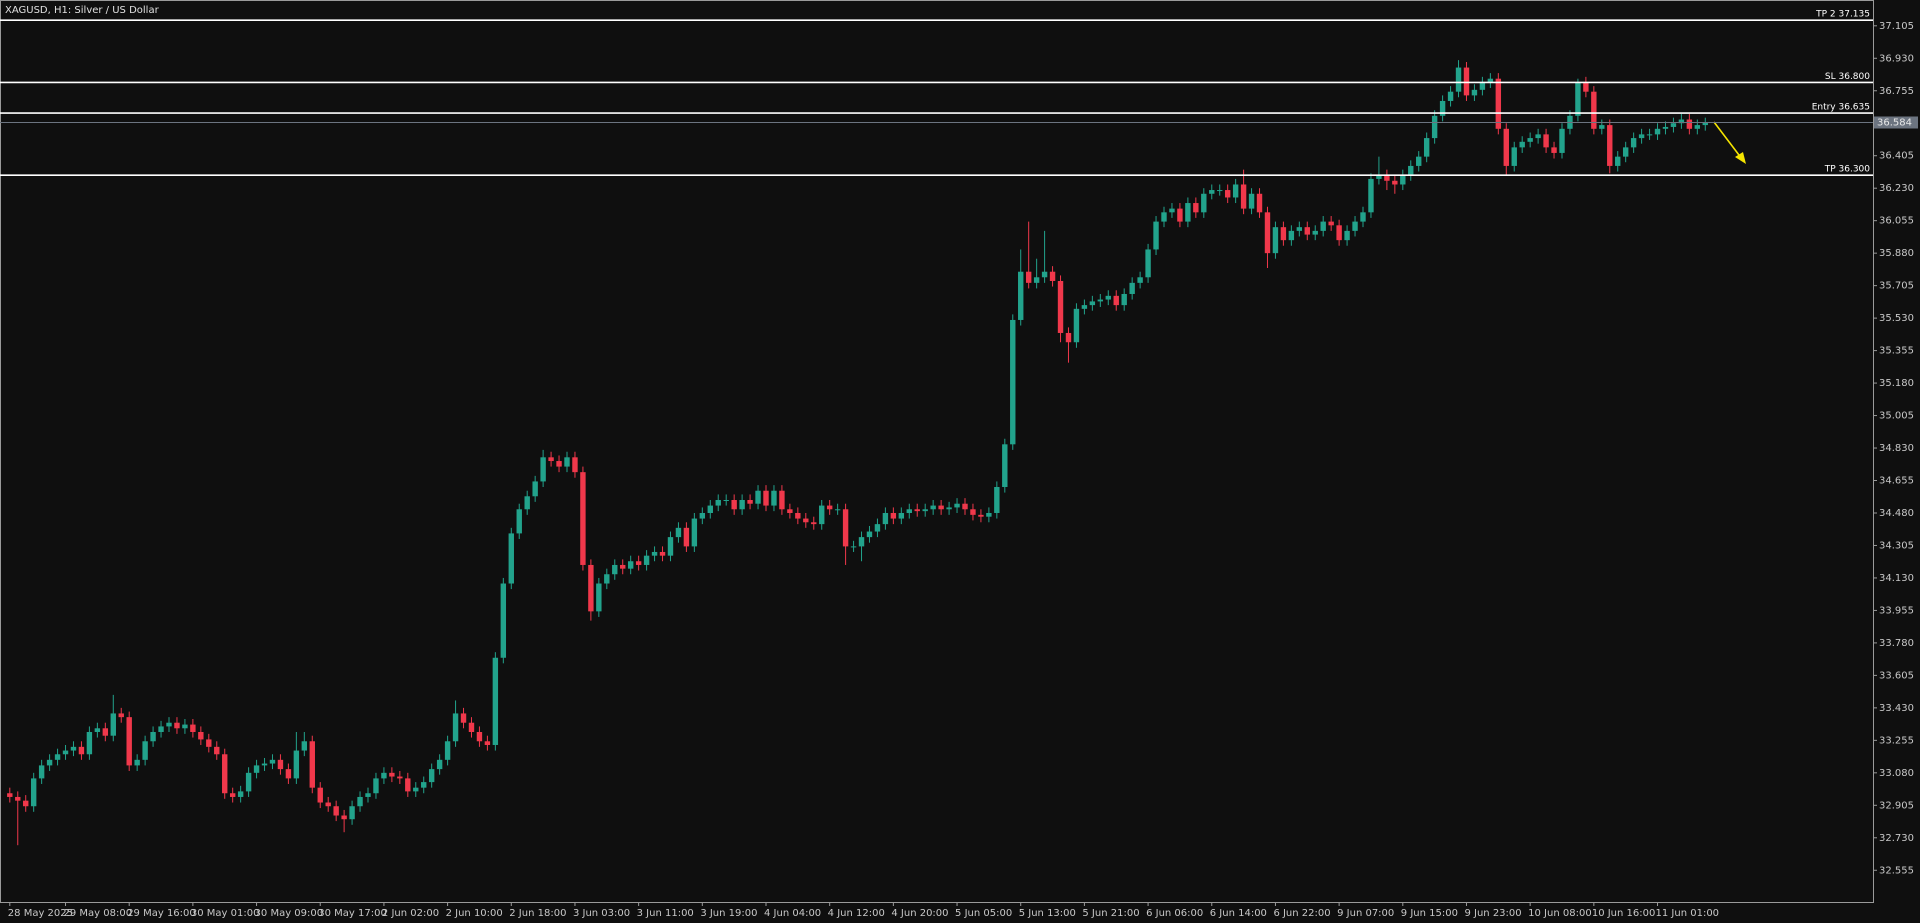  I want to click on y-tick-label: 33.430, so click(1896, 708).